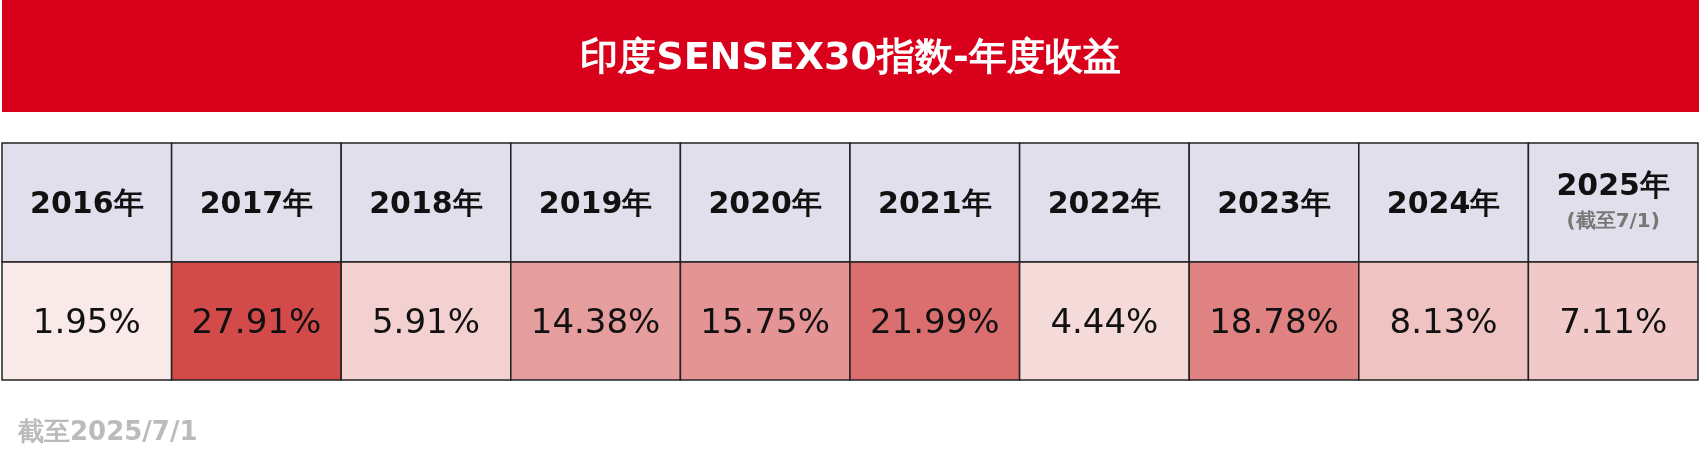  I want to click on data-label: 15.75%, so click(765, 321).